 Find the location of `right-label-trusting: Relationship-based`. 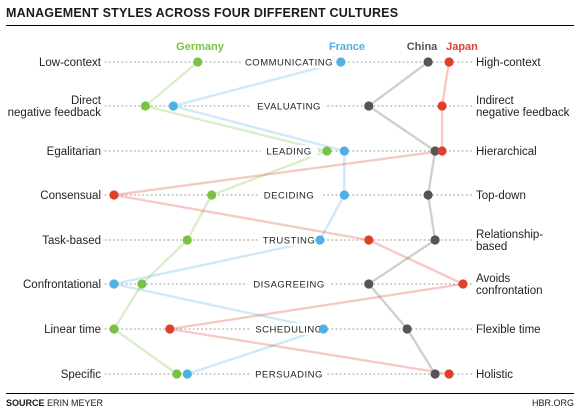

right-label-trusting: Relationship-based is located at coordinates (509, 241).